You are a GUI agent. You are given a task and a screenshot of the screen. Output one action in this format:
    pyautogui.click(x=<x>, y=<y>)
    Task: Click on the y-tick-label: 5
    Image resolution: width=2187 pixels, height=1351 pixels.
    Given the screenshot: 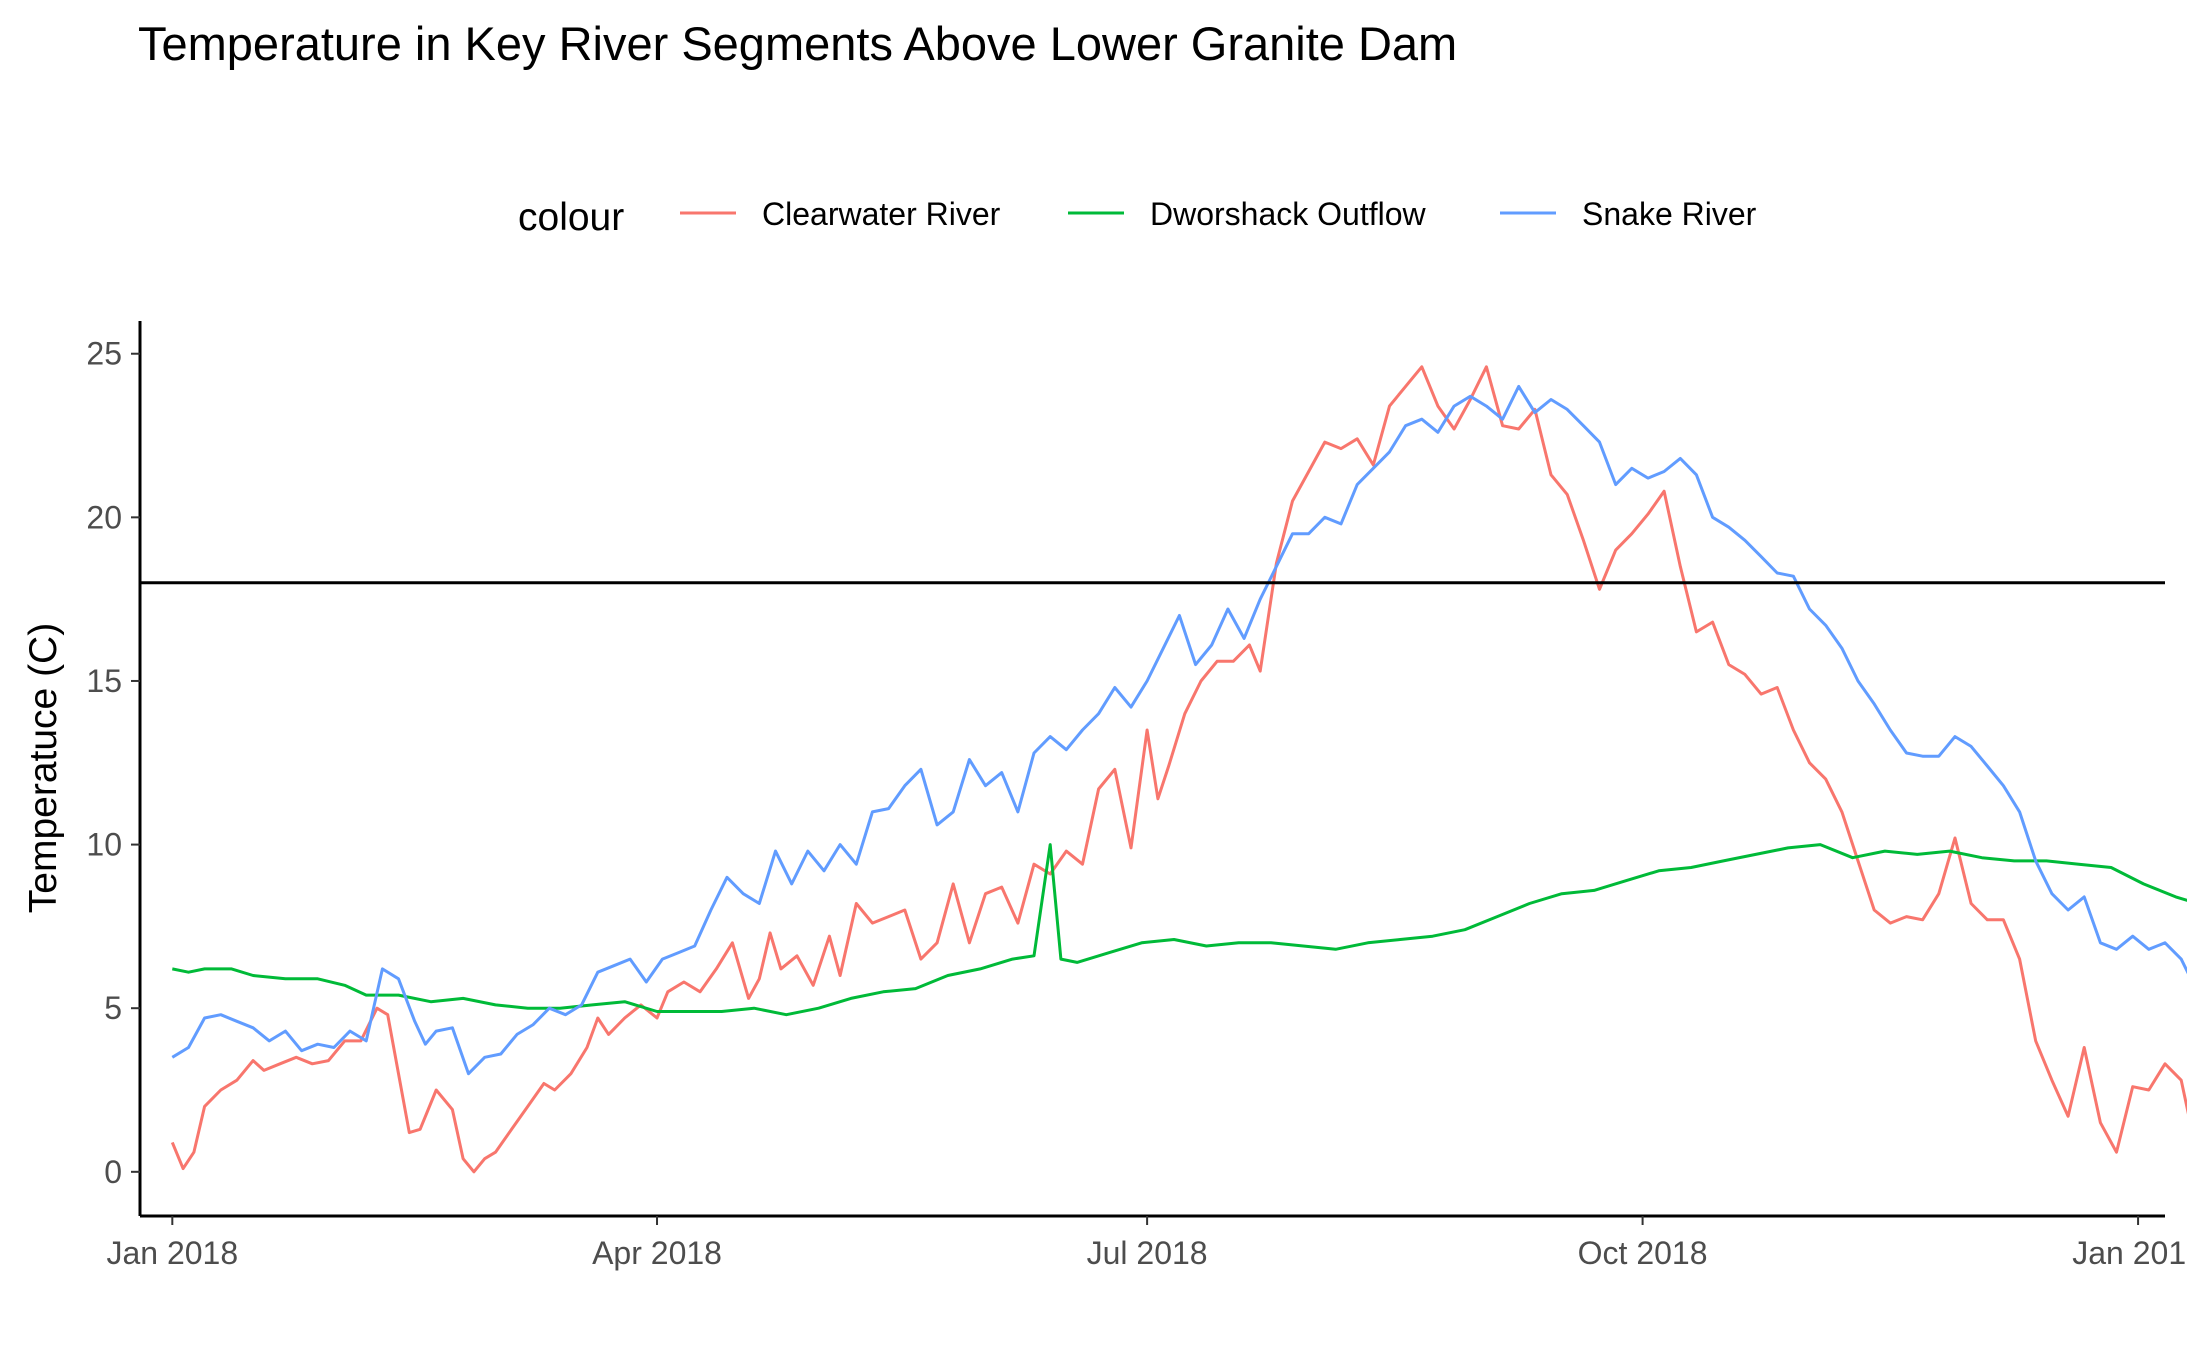 What is the action you would take?
    pyautogui.click(x=113, y=1008)
    